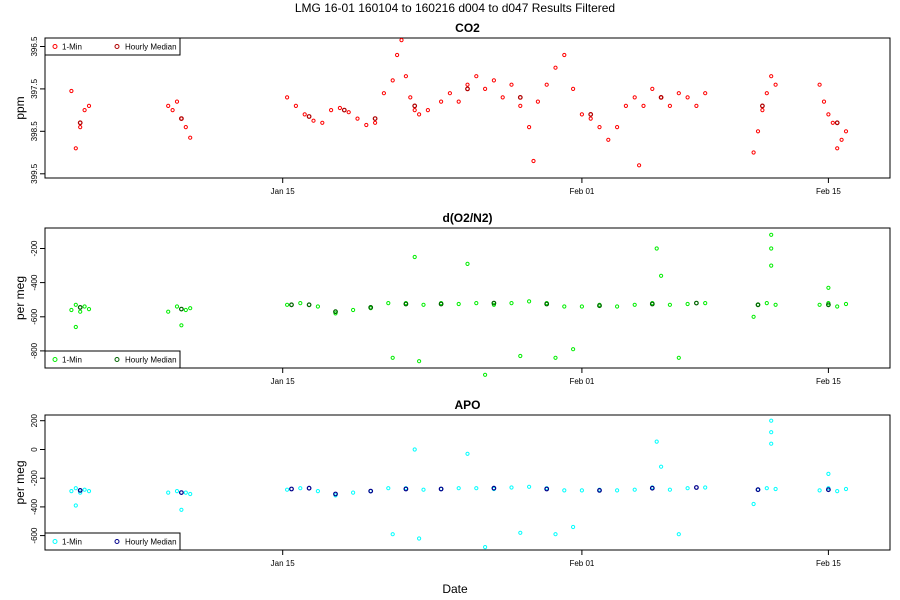  Describe the element at coordinates (34, 535) in the screenshot. I see `y-tick-label: -600` at that location.